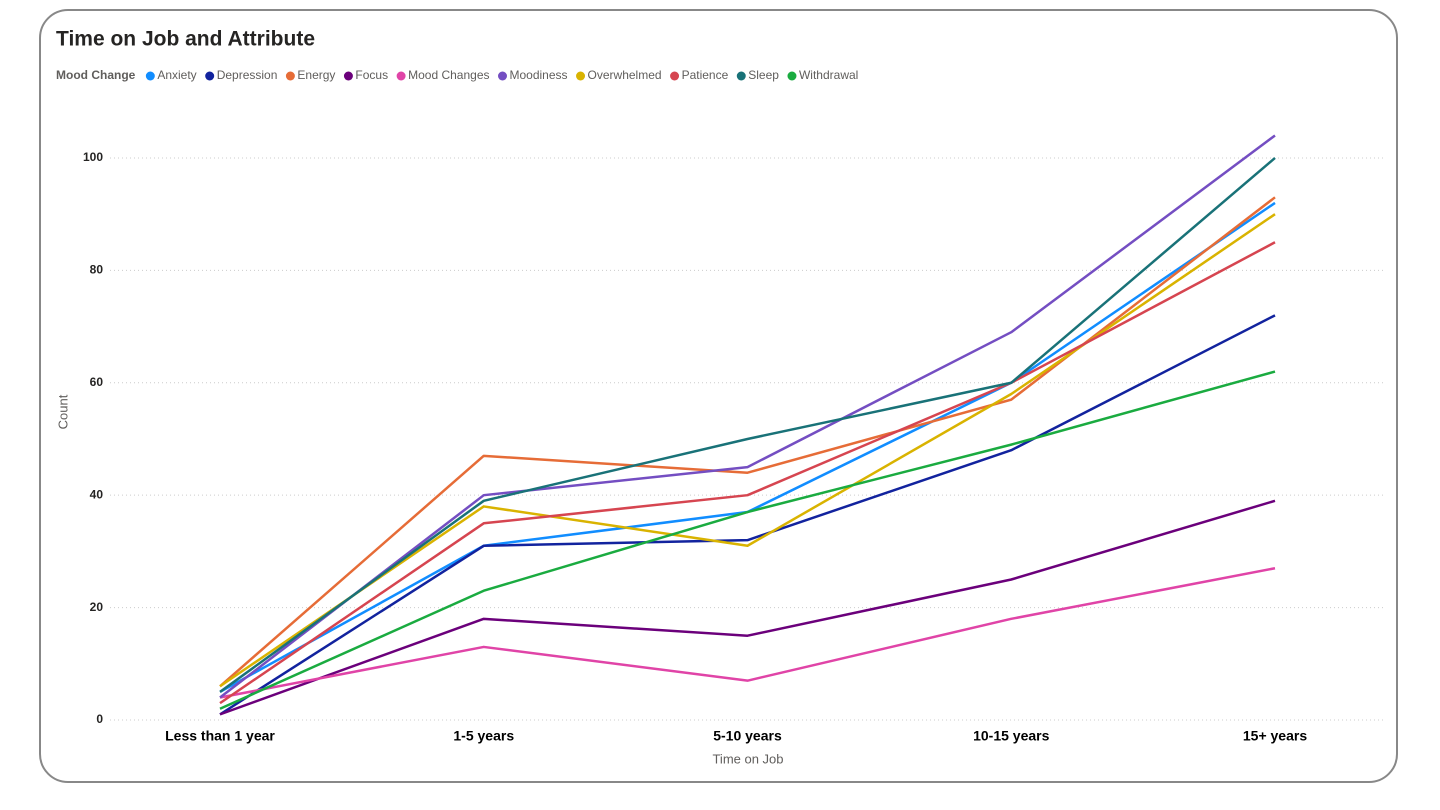 The width and height of the screenshot is (1440, 810). Describe the element at coordinates (828, 75) in the screenshot. I see `legend-label: Withdrawal` at that location.